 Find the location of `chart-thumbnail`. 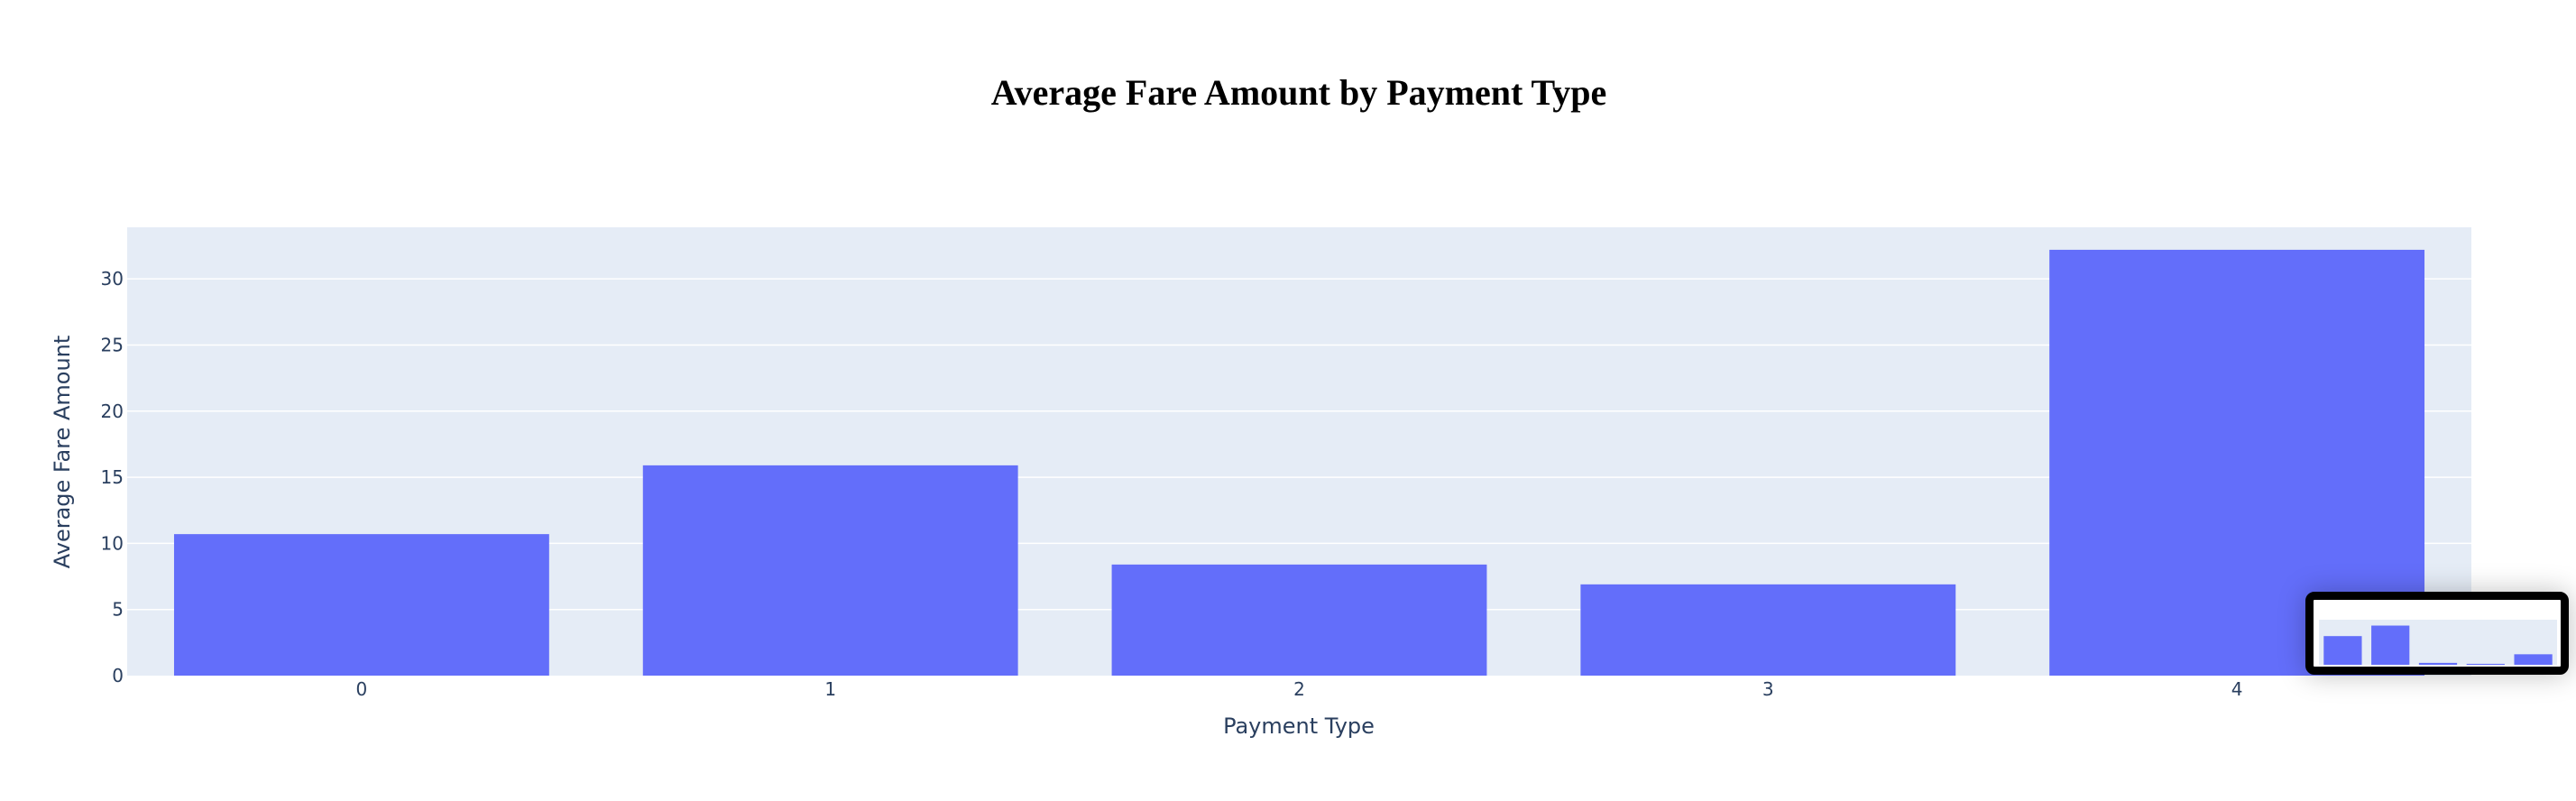

chart-thumbnail is located at coordinates (2437, 633).